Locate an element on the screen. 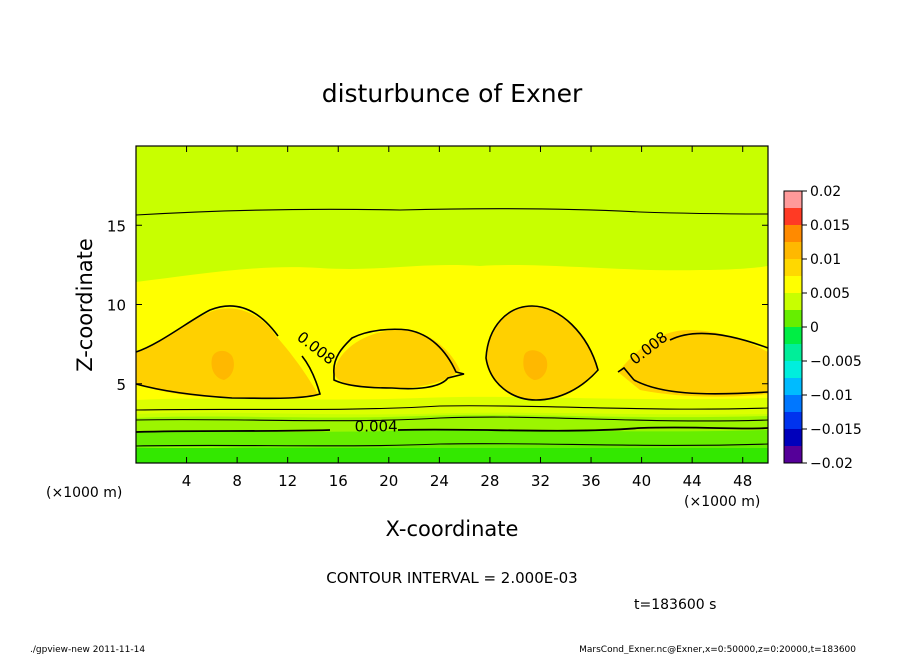 The image size is (904, 654). colorbar-tick-label: 0 is located at coordinates (814, 328).